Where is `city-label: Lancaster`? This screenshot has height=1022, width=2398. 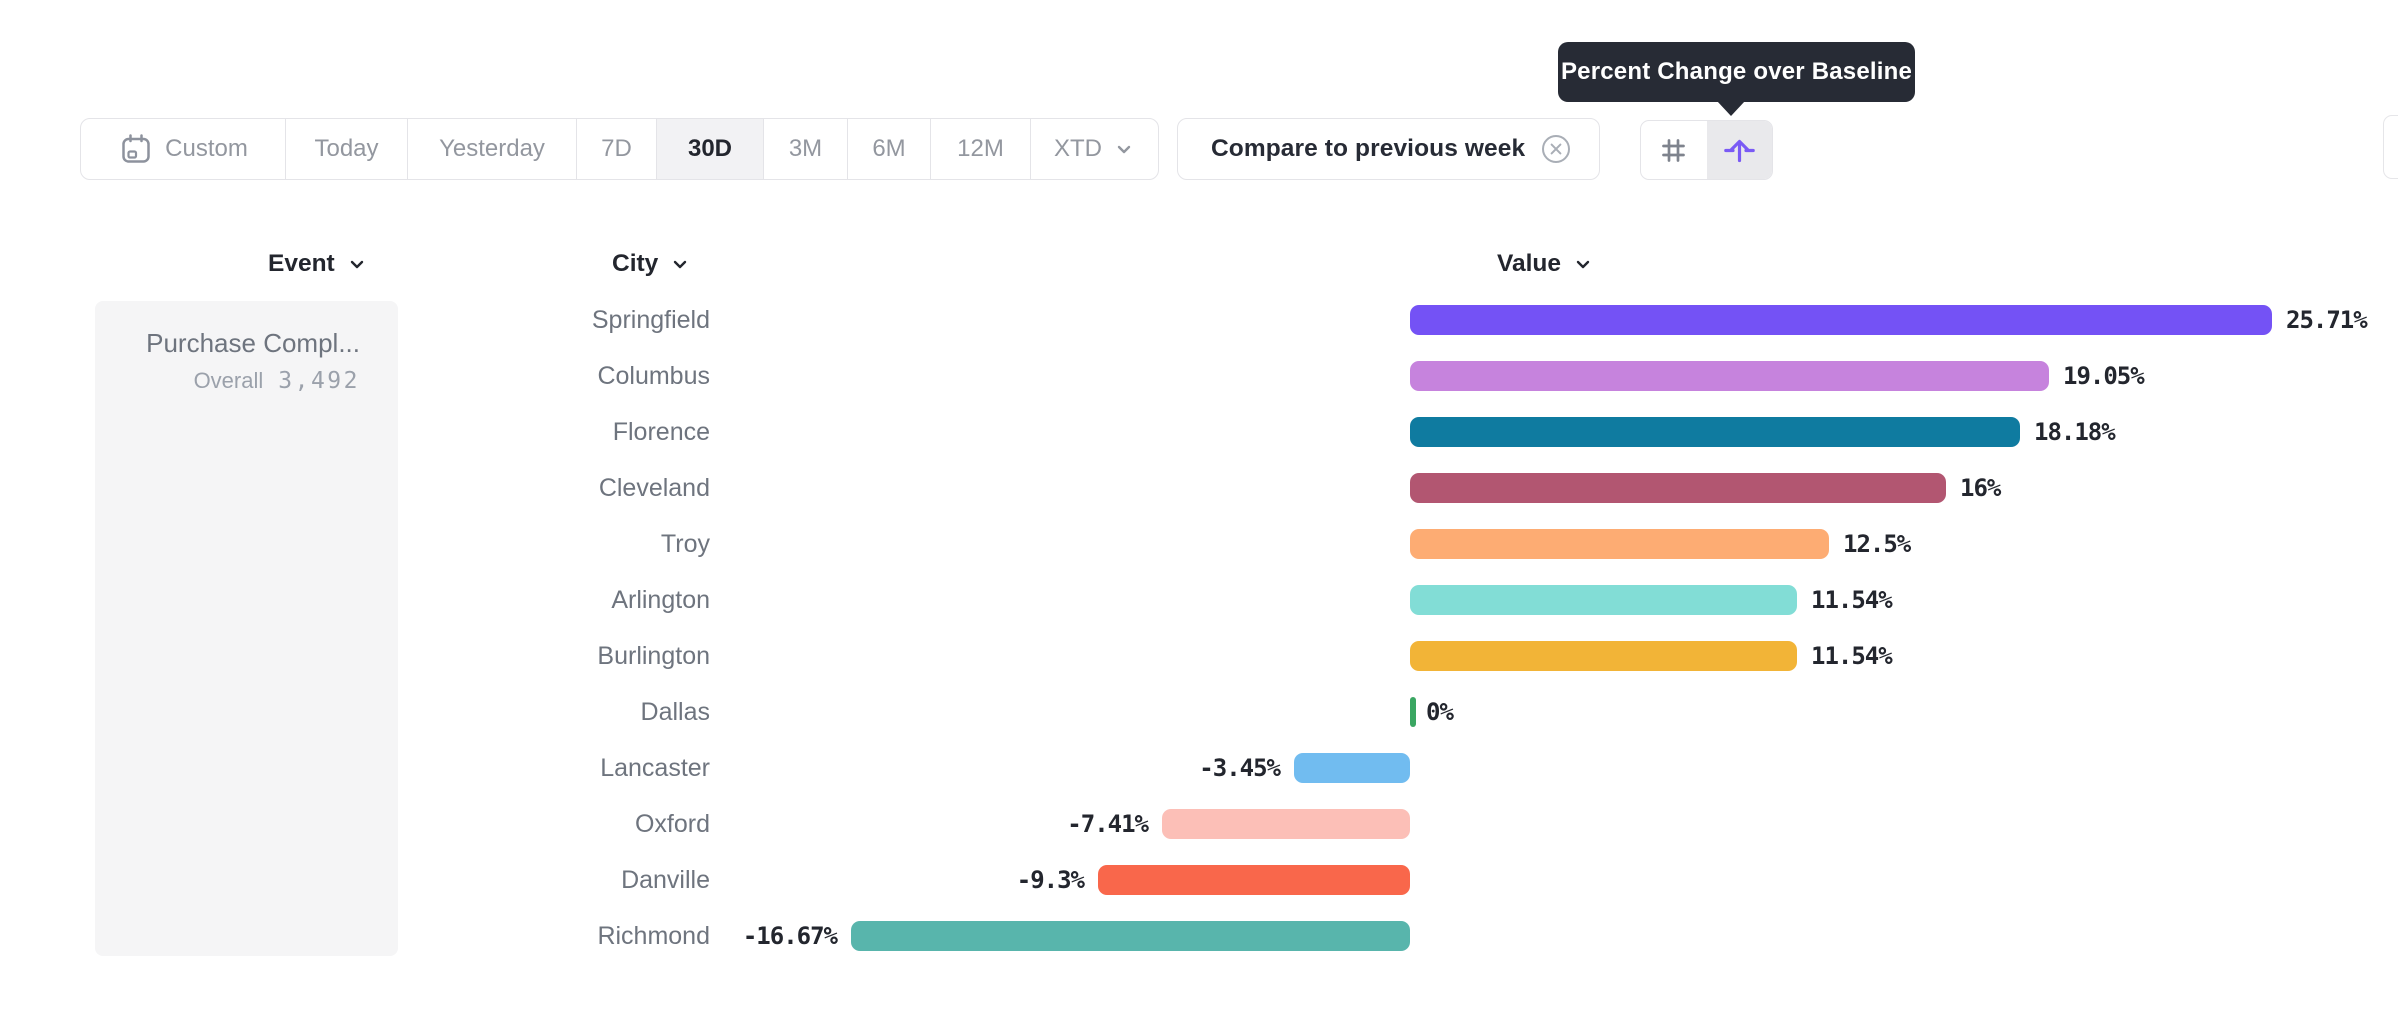 city-label: Lancaster is located at coordinates (655, 768).